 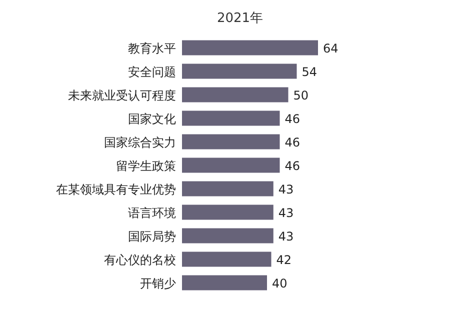 What do you see at coordinates (330, 48) in the screenshot?
I see `data-label: 64` at bounding box center [330, 48].